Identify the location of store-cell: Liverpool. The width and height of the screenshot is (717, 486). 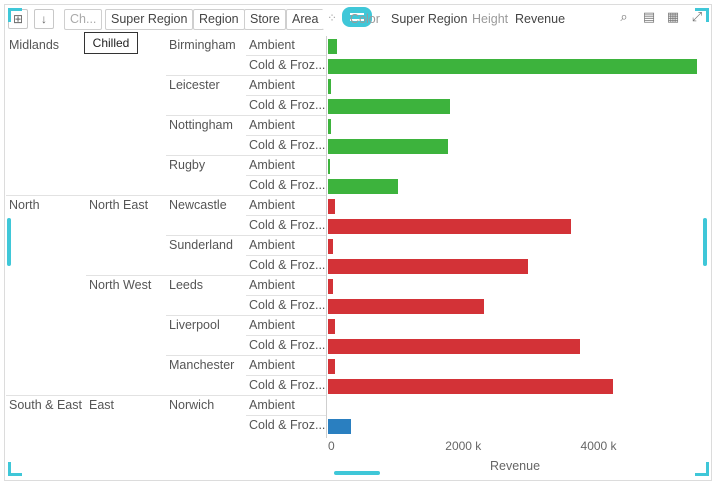
(194, 325).